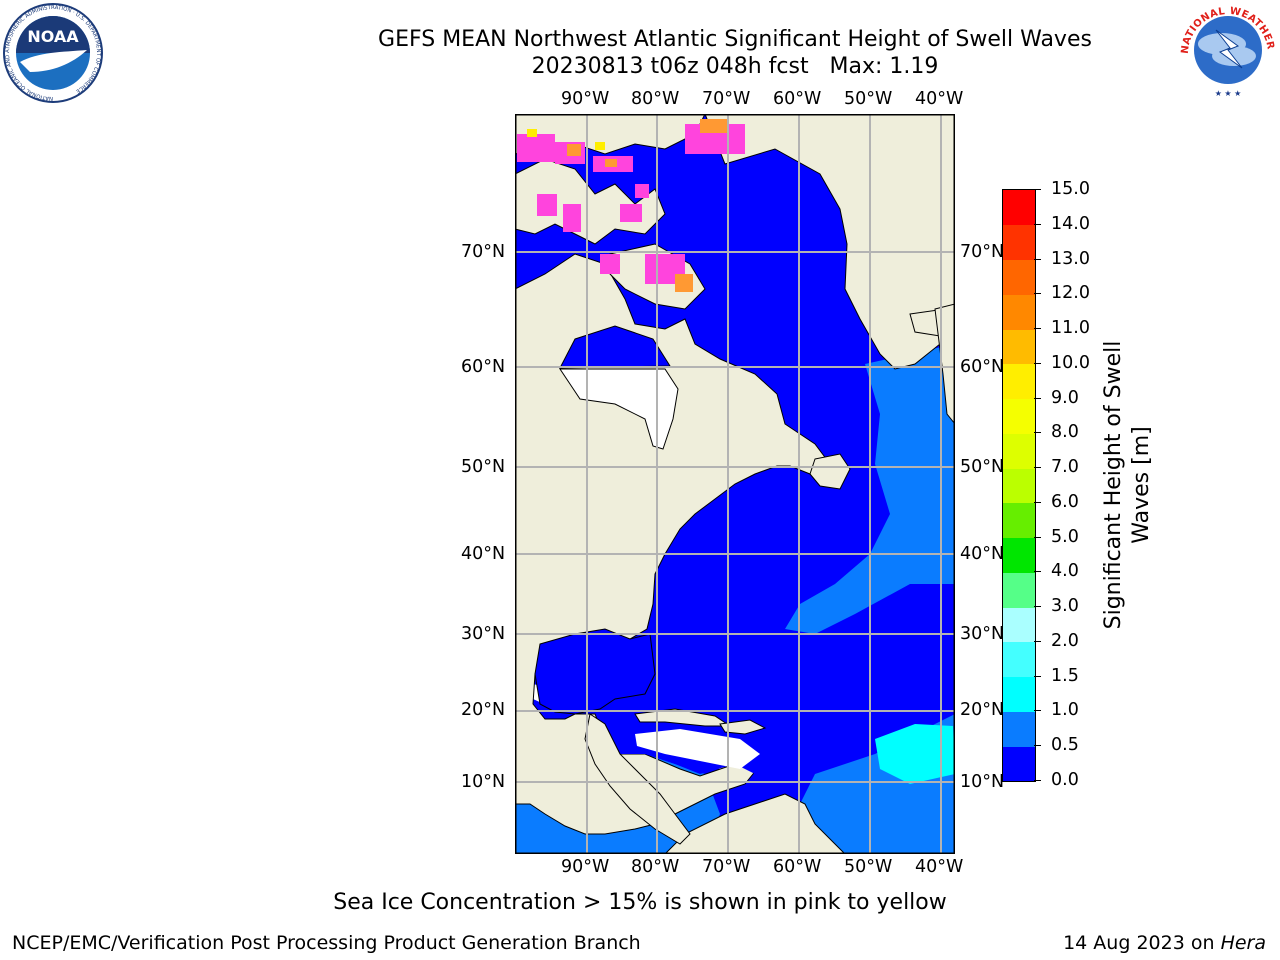 The height and width of the screenshot is (960, 1280). I want to click on lon-label-top: 60°W, so click(797, 99).